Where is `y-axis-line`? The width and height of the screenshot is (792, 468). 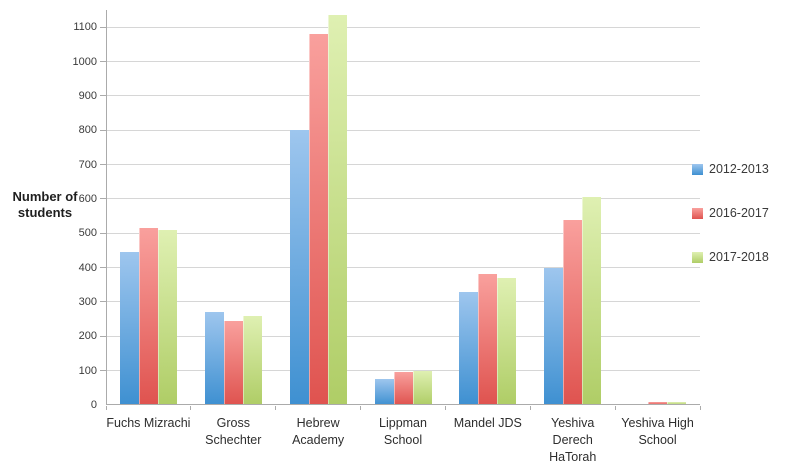 y-axis-line is located at coordinates (106, 207).